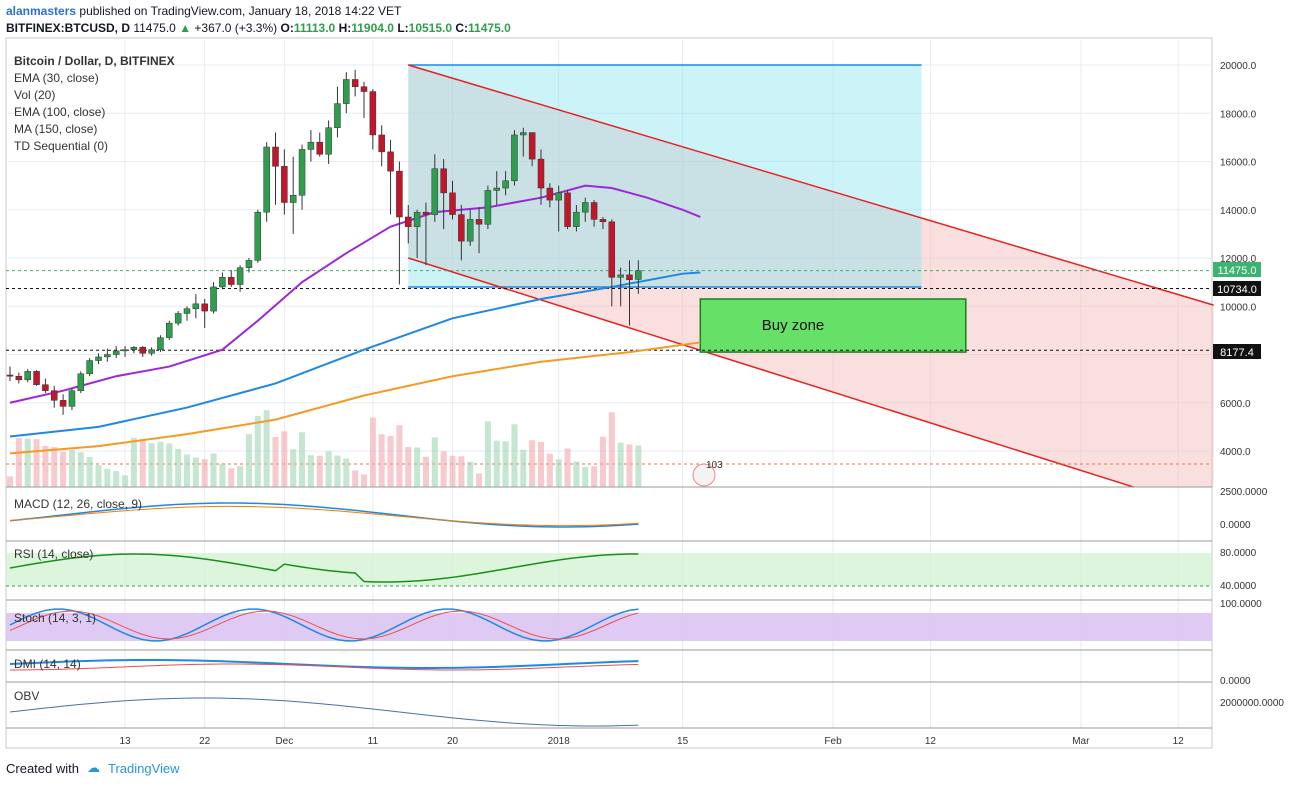 This screenshot has height=786, width=1300. Describe the element at coordinates (41, 11) in the screenshot. I see `author-link: alanmasters` at that location.